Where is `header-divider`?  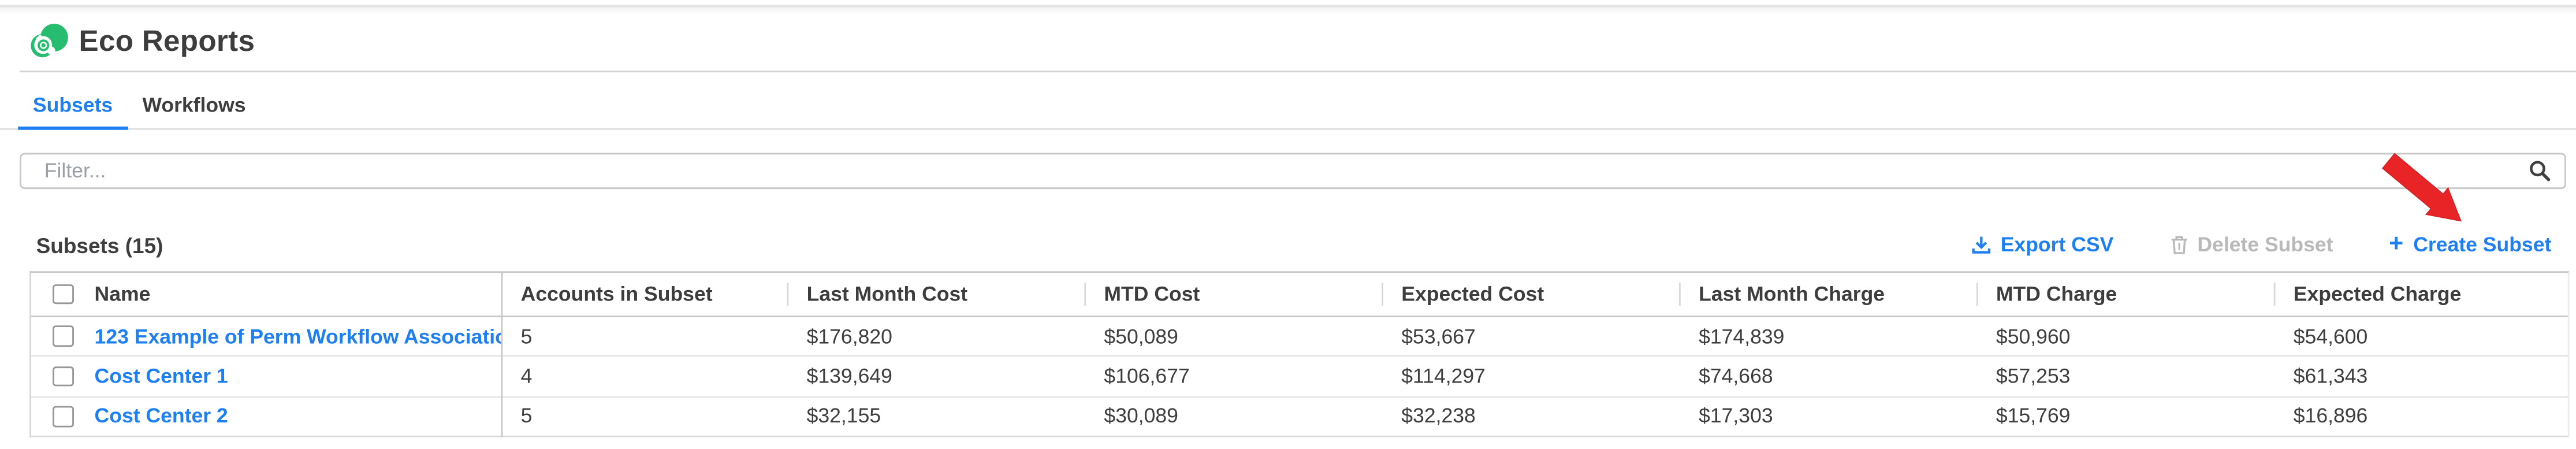
header-divider is located at coordinates (1298, 71).